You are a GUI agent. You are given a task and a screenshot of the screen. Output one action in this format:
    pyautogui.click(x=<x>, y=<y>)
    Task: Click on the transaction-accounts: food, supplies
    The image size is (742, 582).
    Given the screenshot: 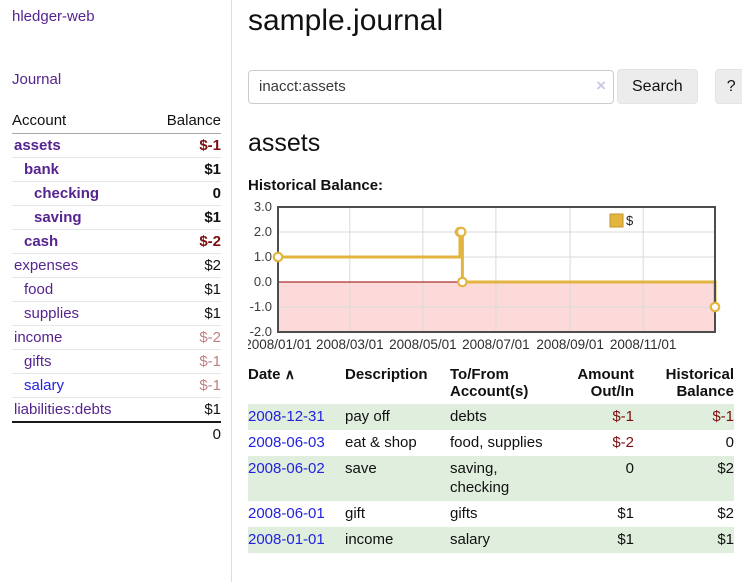 What is the action you would take?
    pyautogui.click(x=496, y=442)
    